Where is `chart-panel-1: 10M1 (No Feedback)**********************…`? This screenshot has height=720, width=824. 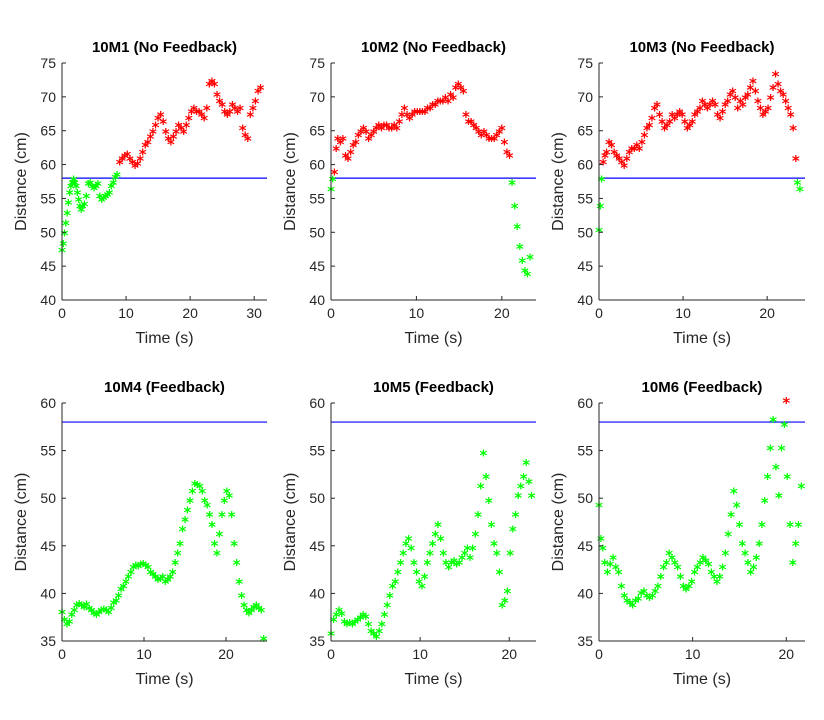
chart-panel-1: 10M1 (No Feedback)**********************… is located at coordinates (140, 193).